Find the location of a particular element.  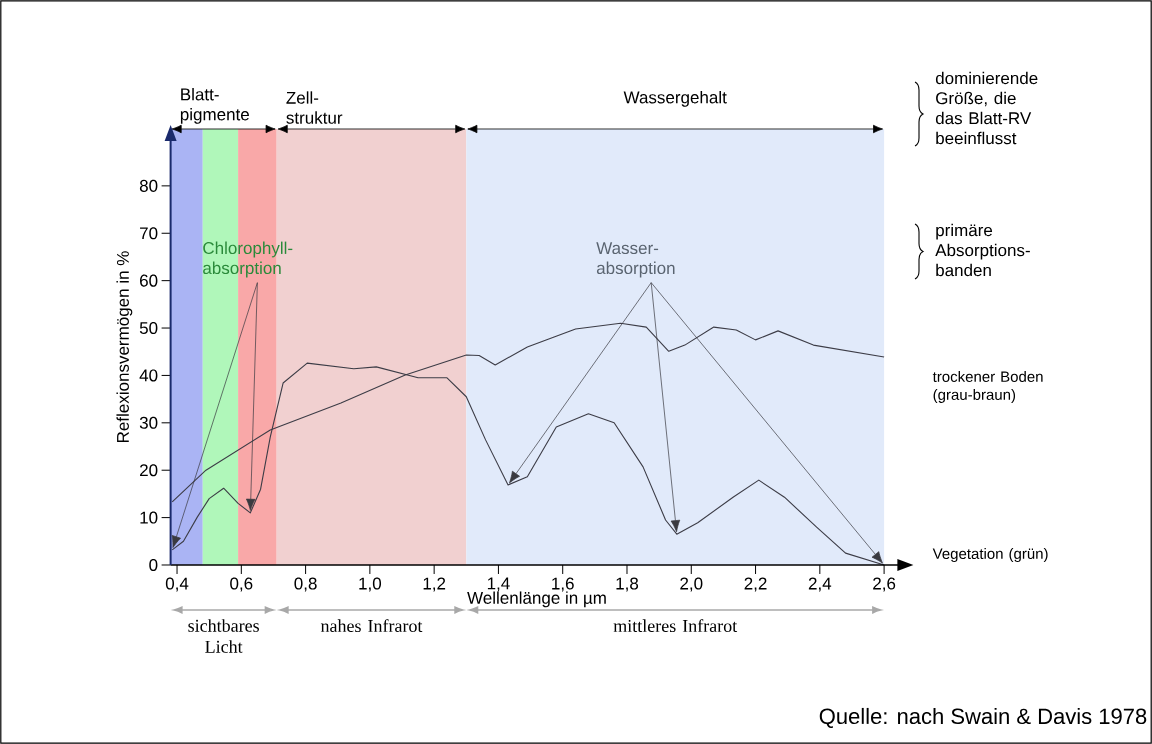

text: nahes Infrarot is located at coordinates (371, 626).